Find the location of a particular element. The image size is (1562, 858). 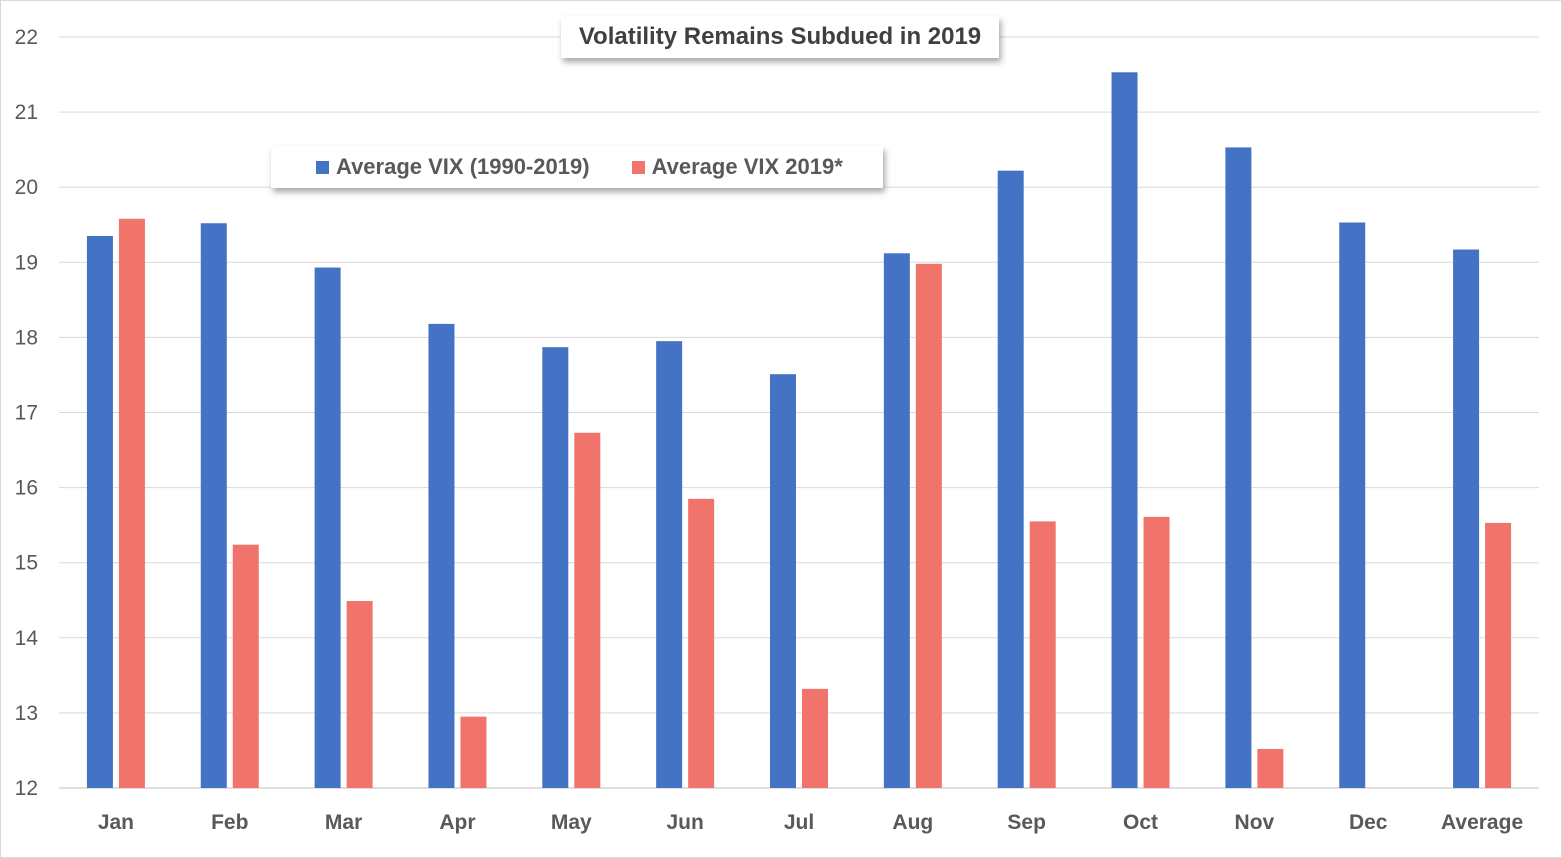

chart-title: Volatility Remains Subdued in 2019 is located at coordinates (780, 36).